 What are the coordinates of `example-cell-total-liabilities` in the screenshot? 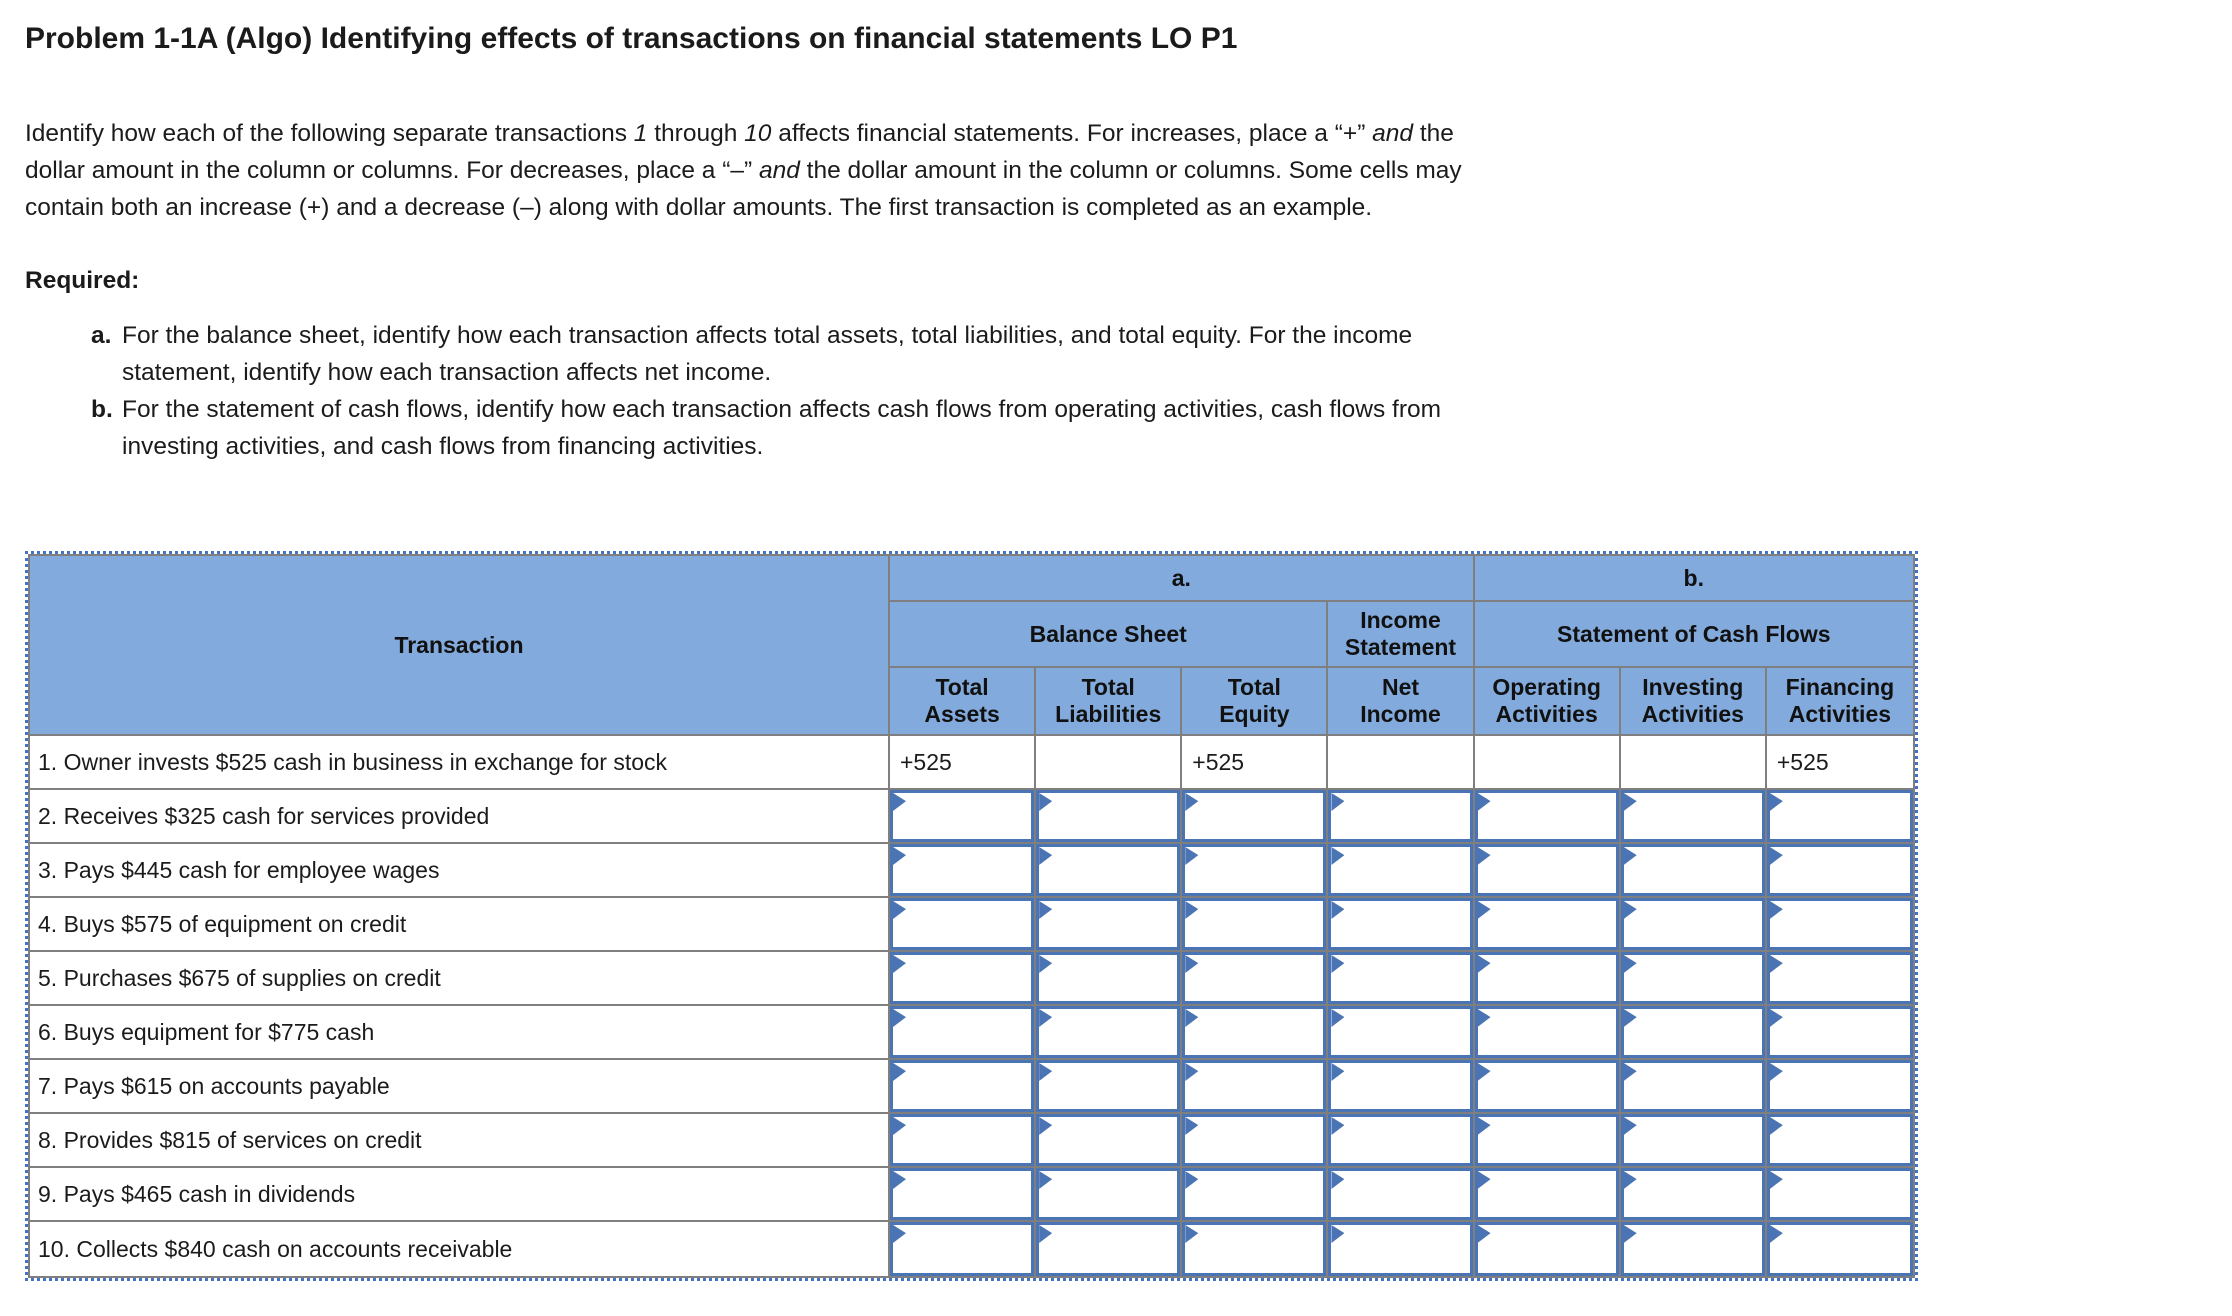 It's located at (1109, 763).